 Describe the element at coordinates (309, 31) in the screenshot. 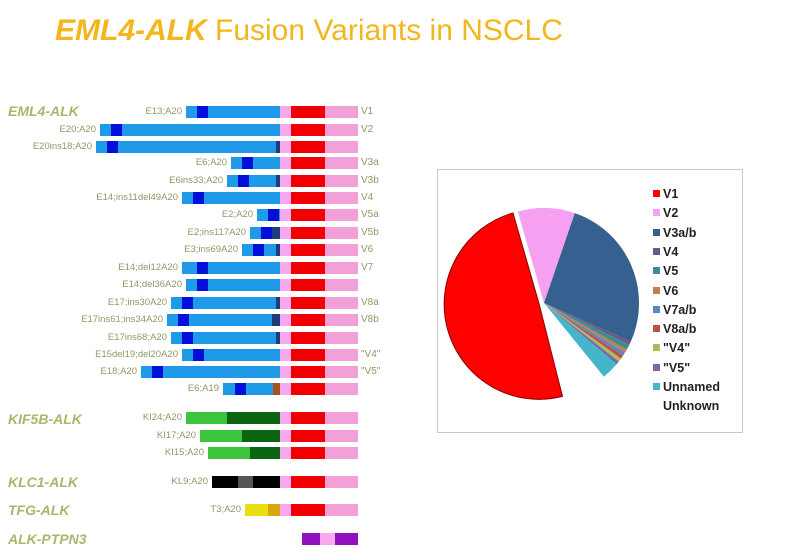

I see `slide-title: EML4-ALK Fusion Variants in NSCLC` at that location.